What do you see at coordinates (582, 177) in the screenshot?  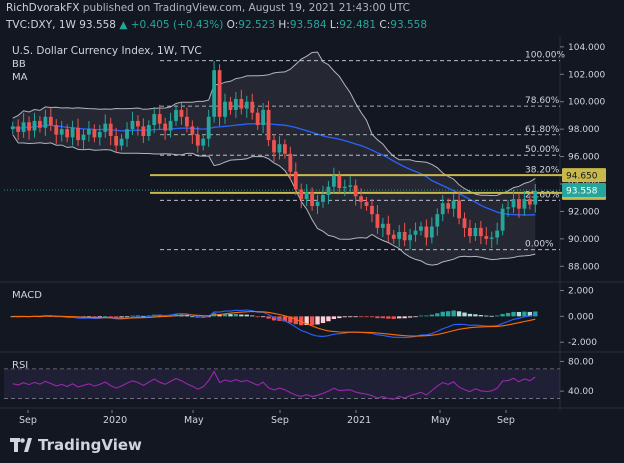 I see `level-price-label: 94.650` at bounding box center [582, 177].